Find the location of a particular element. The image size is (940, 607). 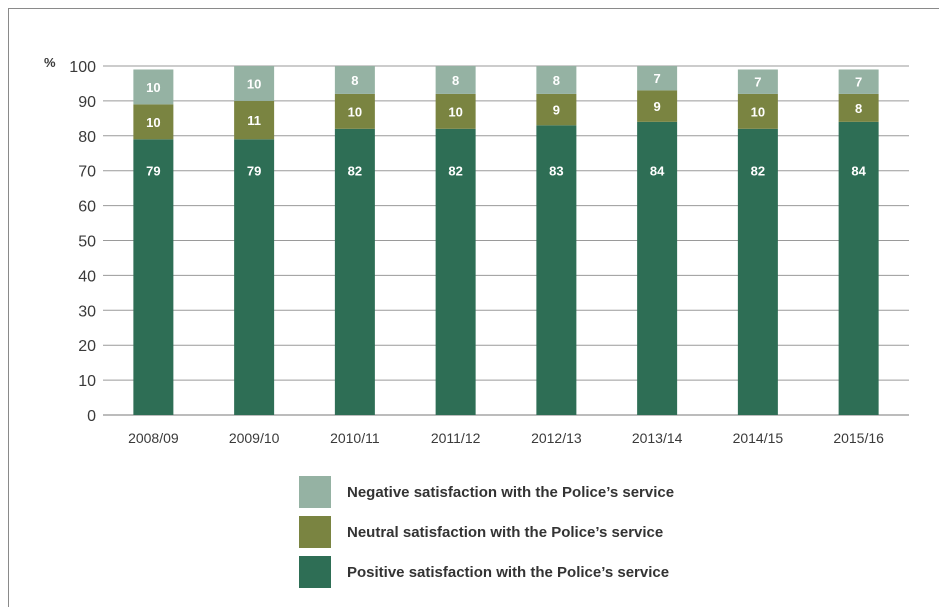

y-tick-label: 10 is located at coordinates (87, 381).